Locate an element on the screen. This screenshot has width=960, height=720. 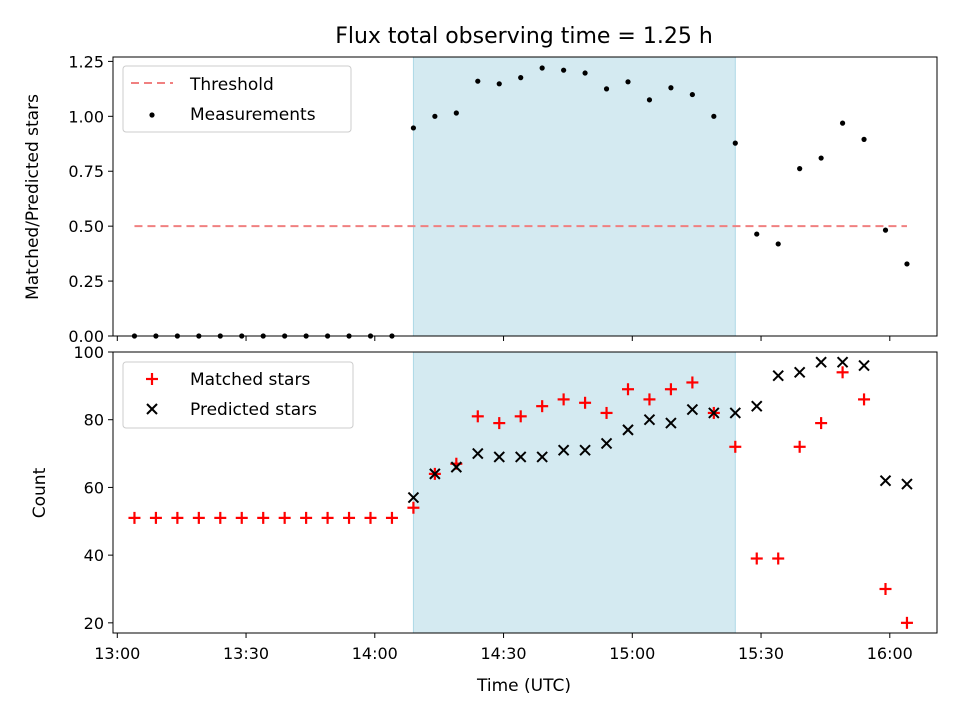
matched-legend-swatch is located at coordinates (152, 379).